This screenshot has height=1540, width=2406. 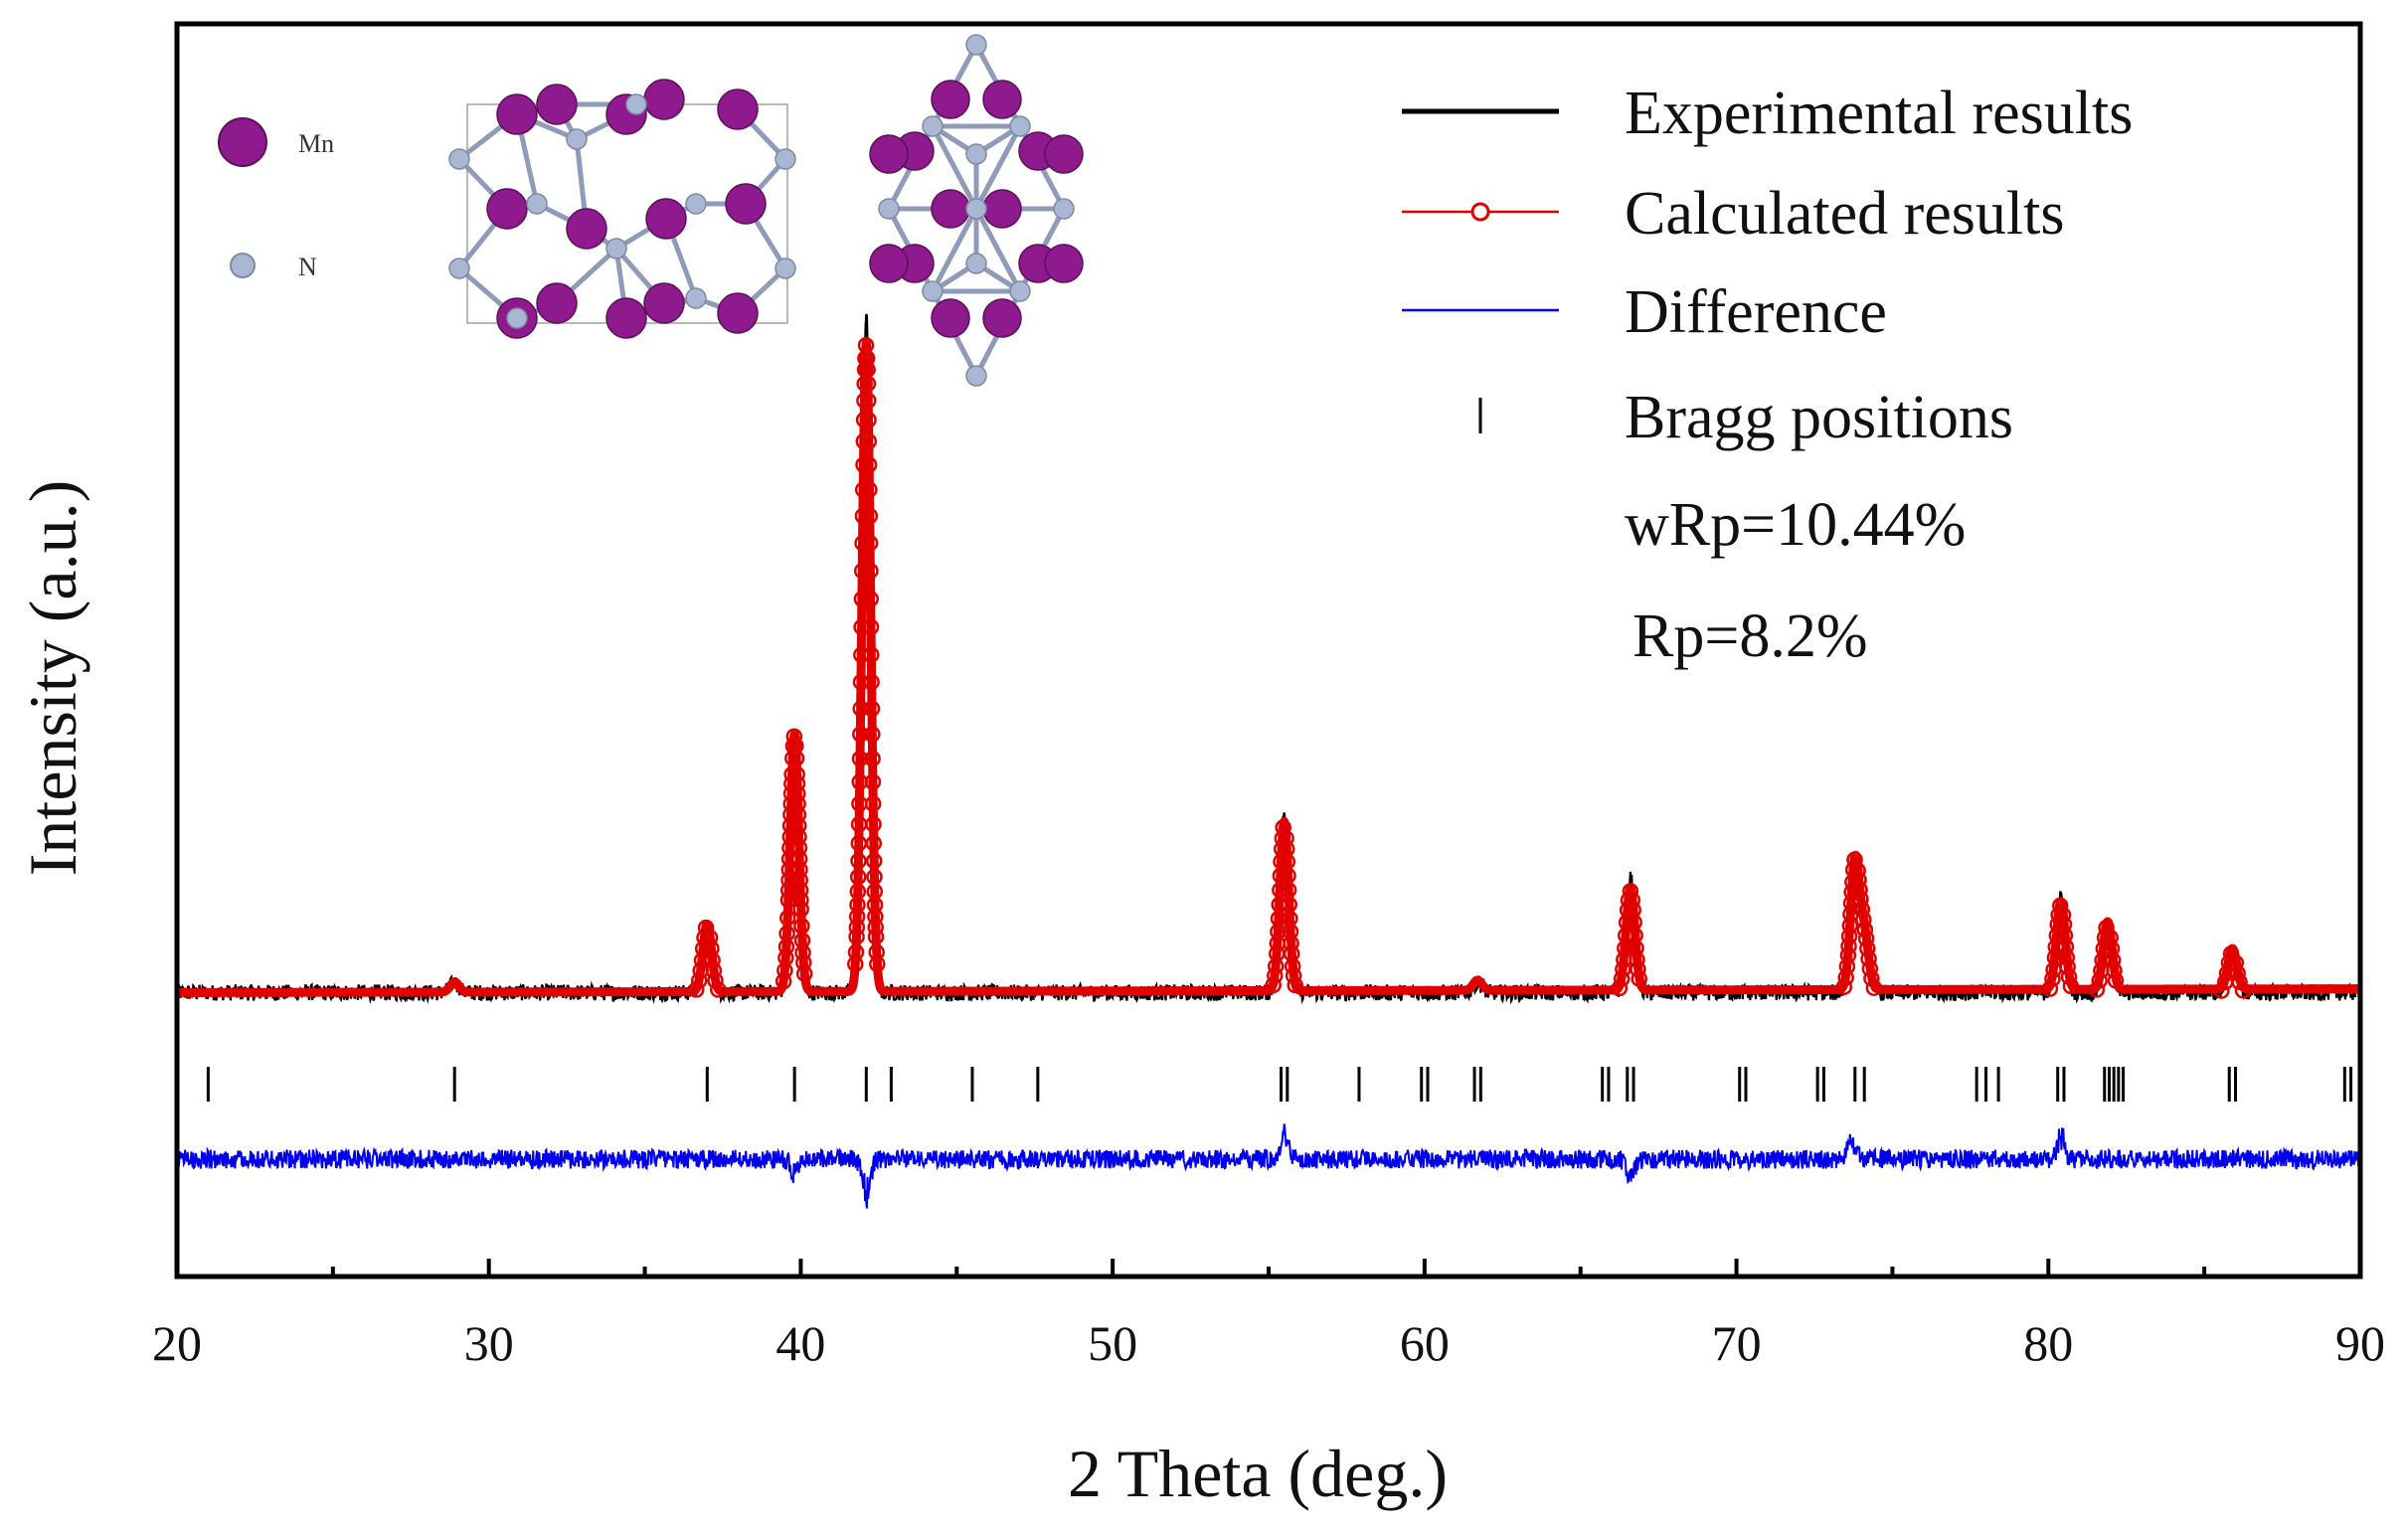 I want to click on refinement-statistic: Rp=8.2%, so click(x=1750, y=636).